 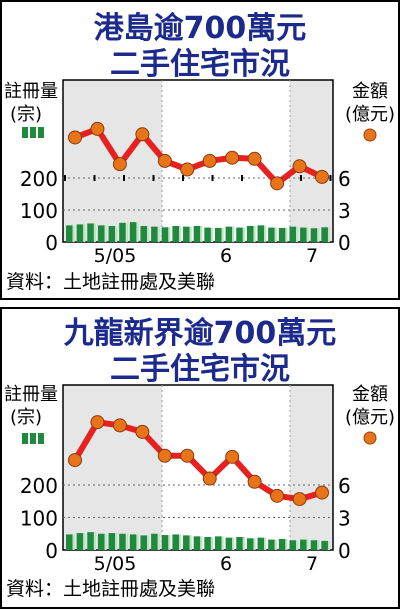 What do you see at coordinates (344, 243) in the screenshot?
I see `right-tick-label: 0` at bounding box center [344, 243].